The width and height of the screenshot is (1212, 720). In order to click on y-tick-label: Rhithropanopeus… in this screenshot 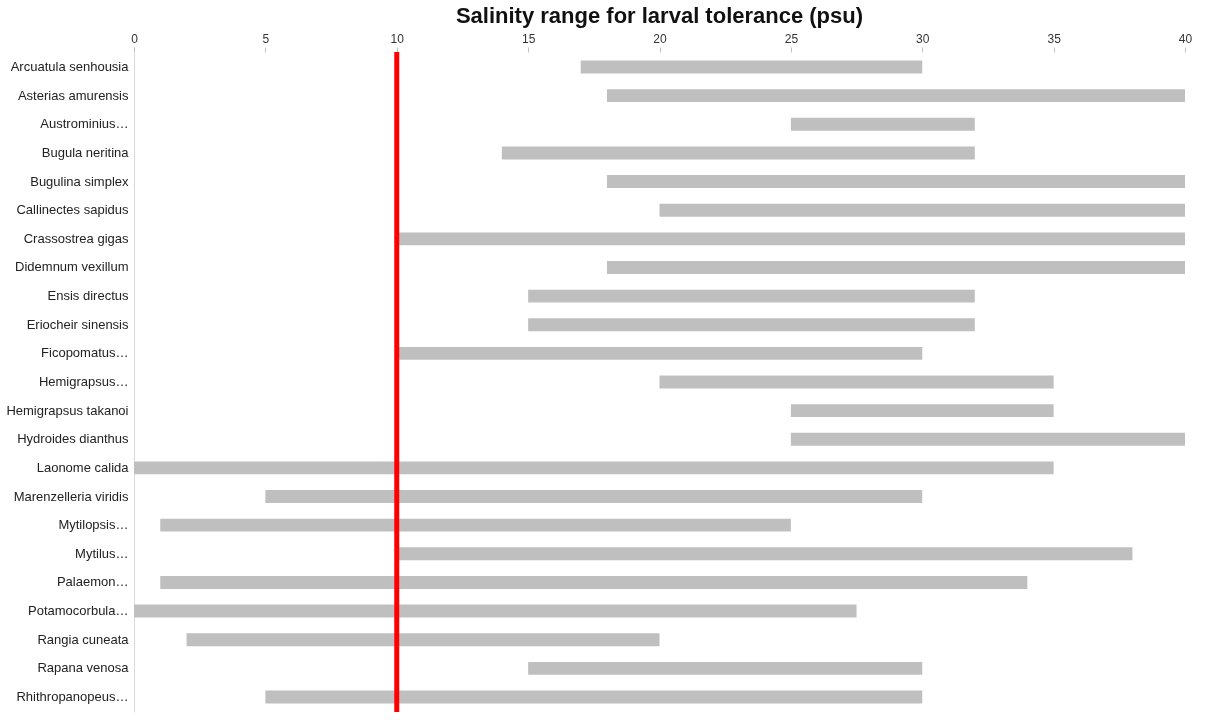, I will do `click(72, 696)`.